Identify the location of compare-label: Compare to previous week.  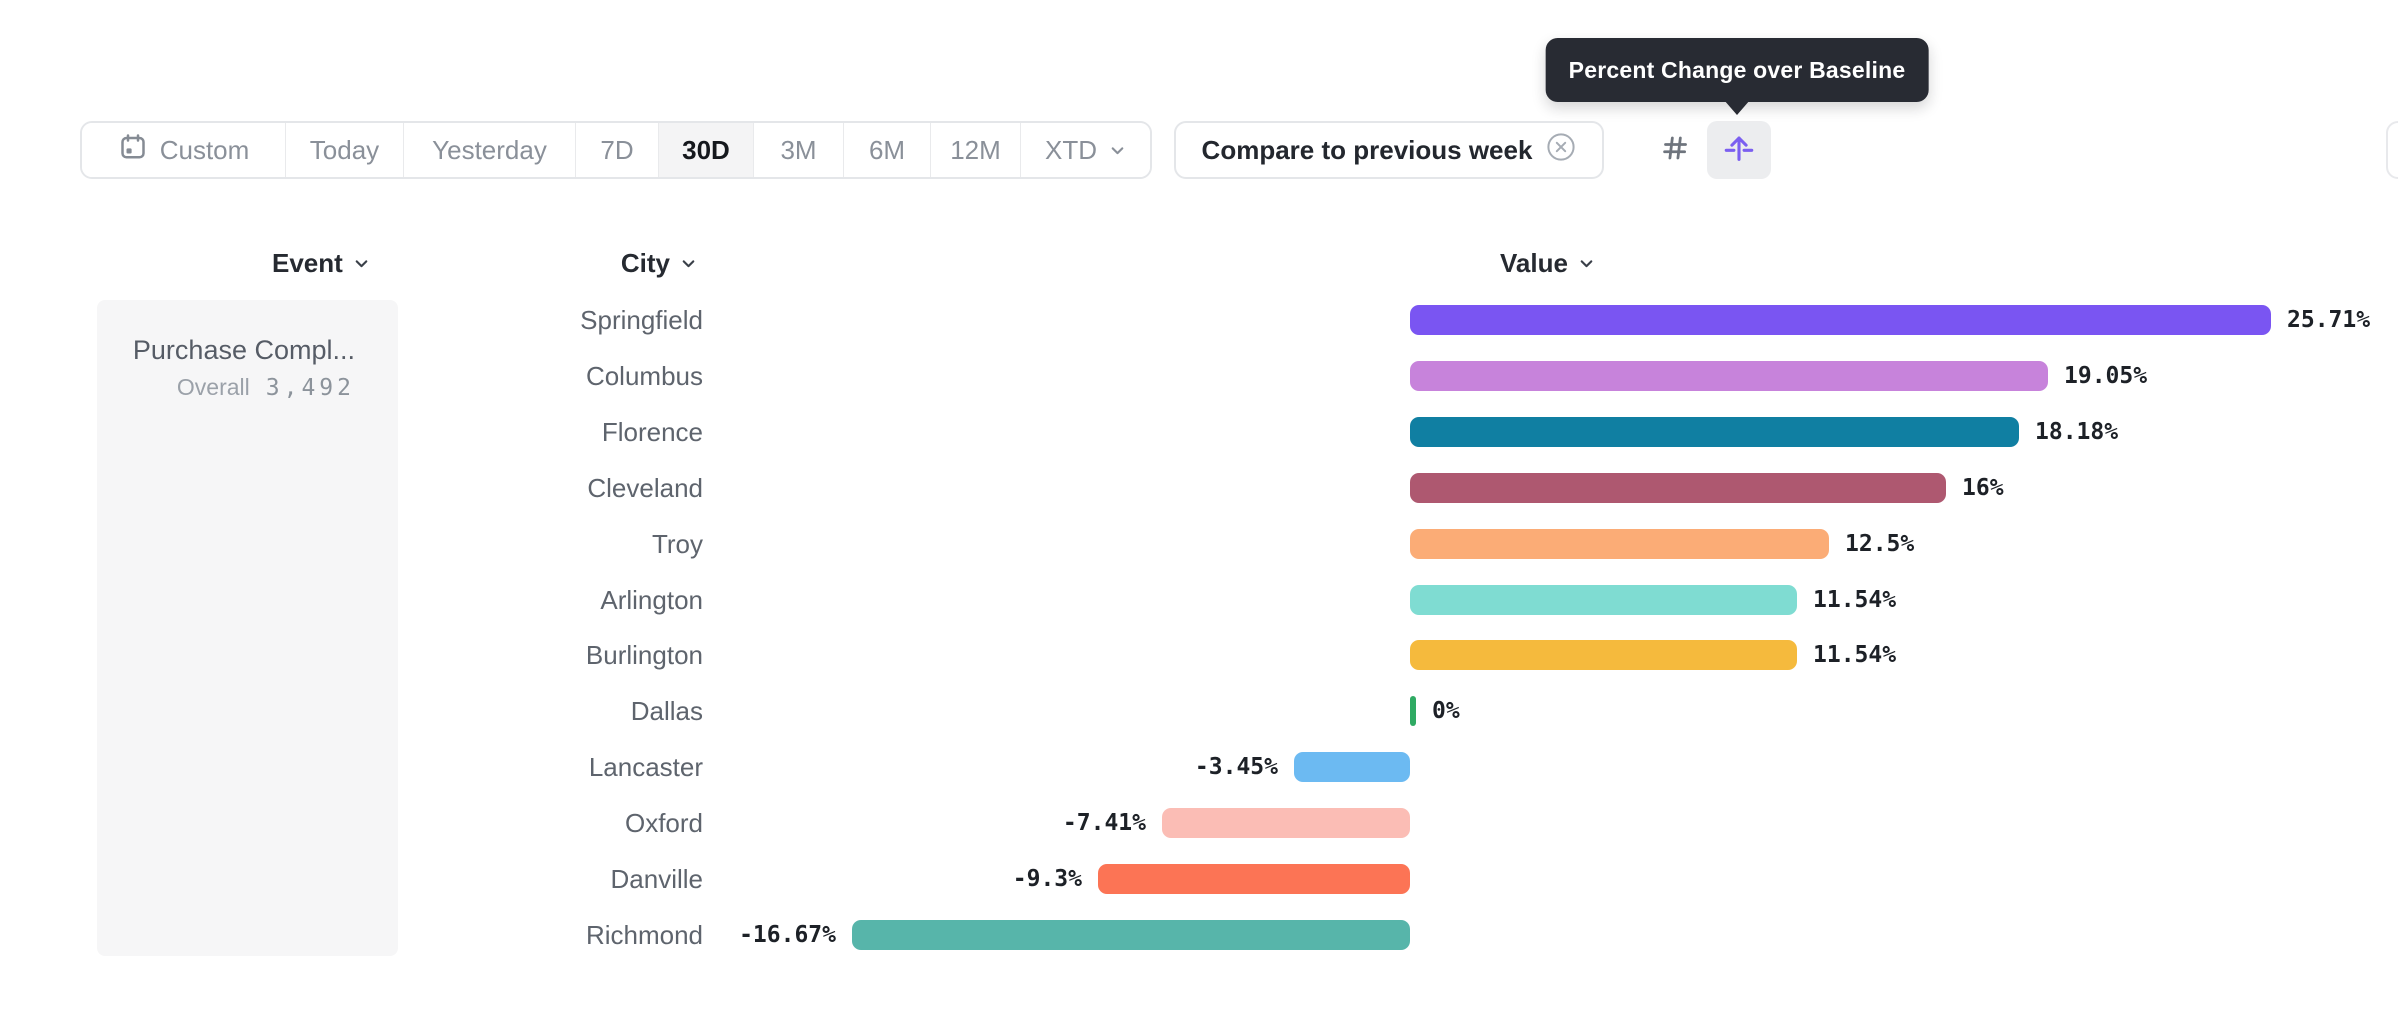
(1367, 149).